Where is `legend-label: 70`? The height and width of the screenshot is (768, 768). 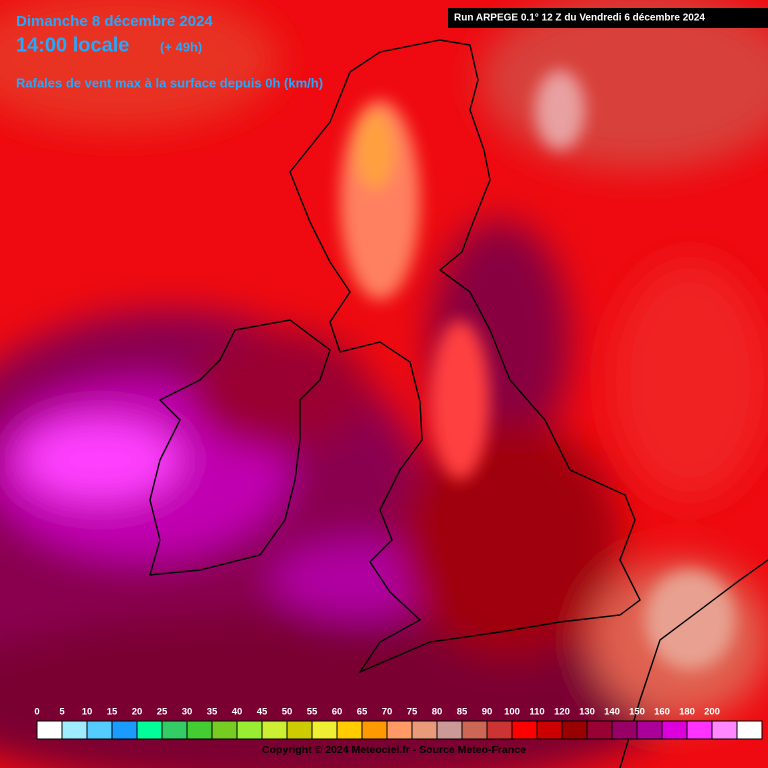
legend-label: 70 is located at coordinates (387, 712).